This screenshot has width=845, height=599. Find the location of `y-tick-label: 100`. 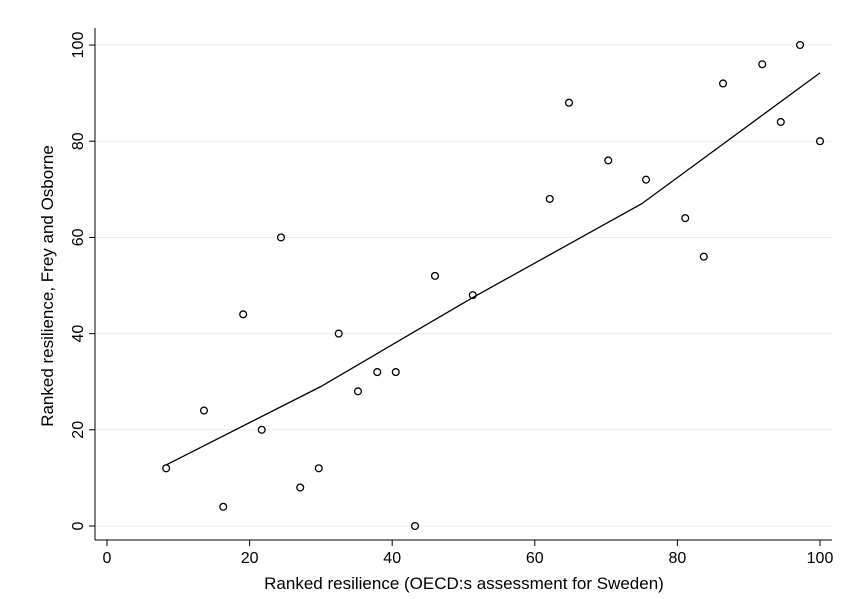

y-tick-label: 100 is located at coordinates (78, 45).